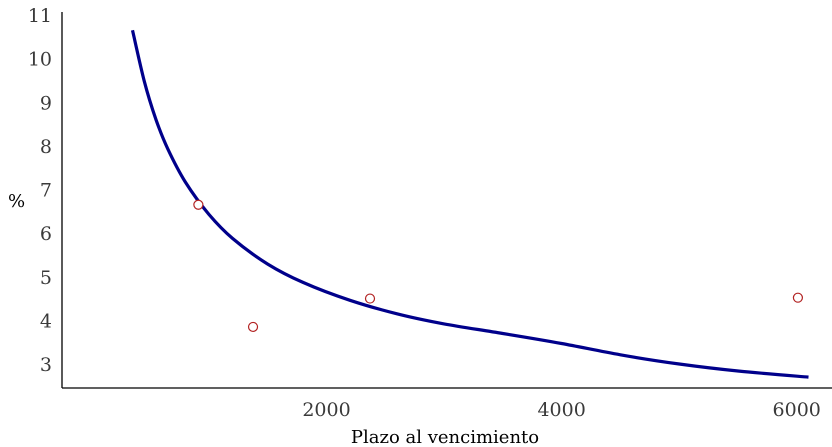  What do you see at coordinates (326, 410) in the screenshot?
I see `x-tick-label: 2000` at bounding box center [326, 410].